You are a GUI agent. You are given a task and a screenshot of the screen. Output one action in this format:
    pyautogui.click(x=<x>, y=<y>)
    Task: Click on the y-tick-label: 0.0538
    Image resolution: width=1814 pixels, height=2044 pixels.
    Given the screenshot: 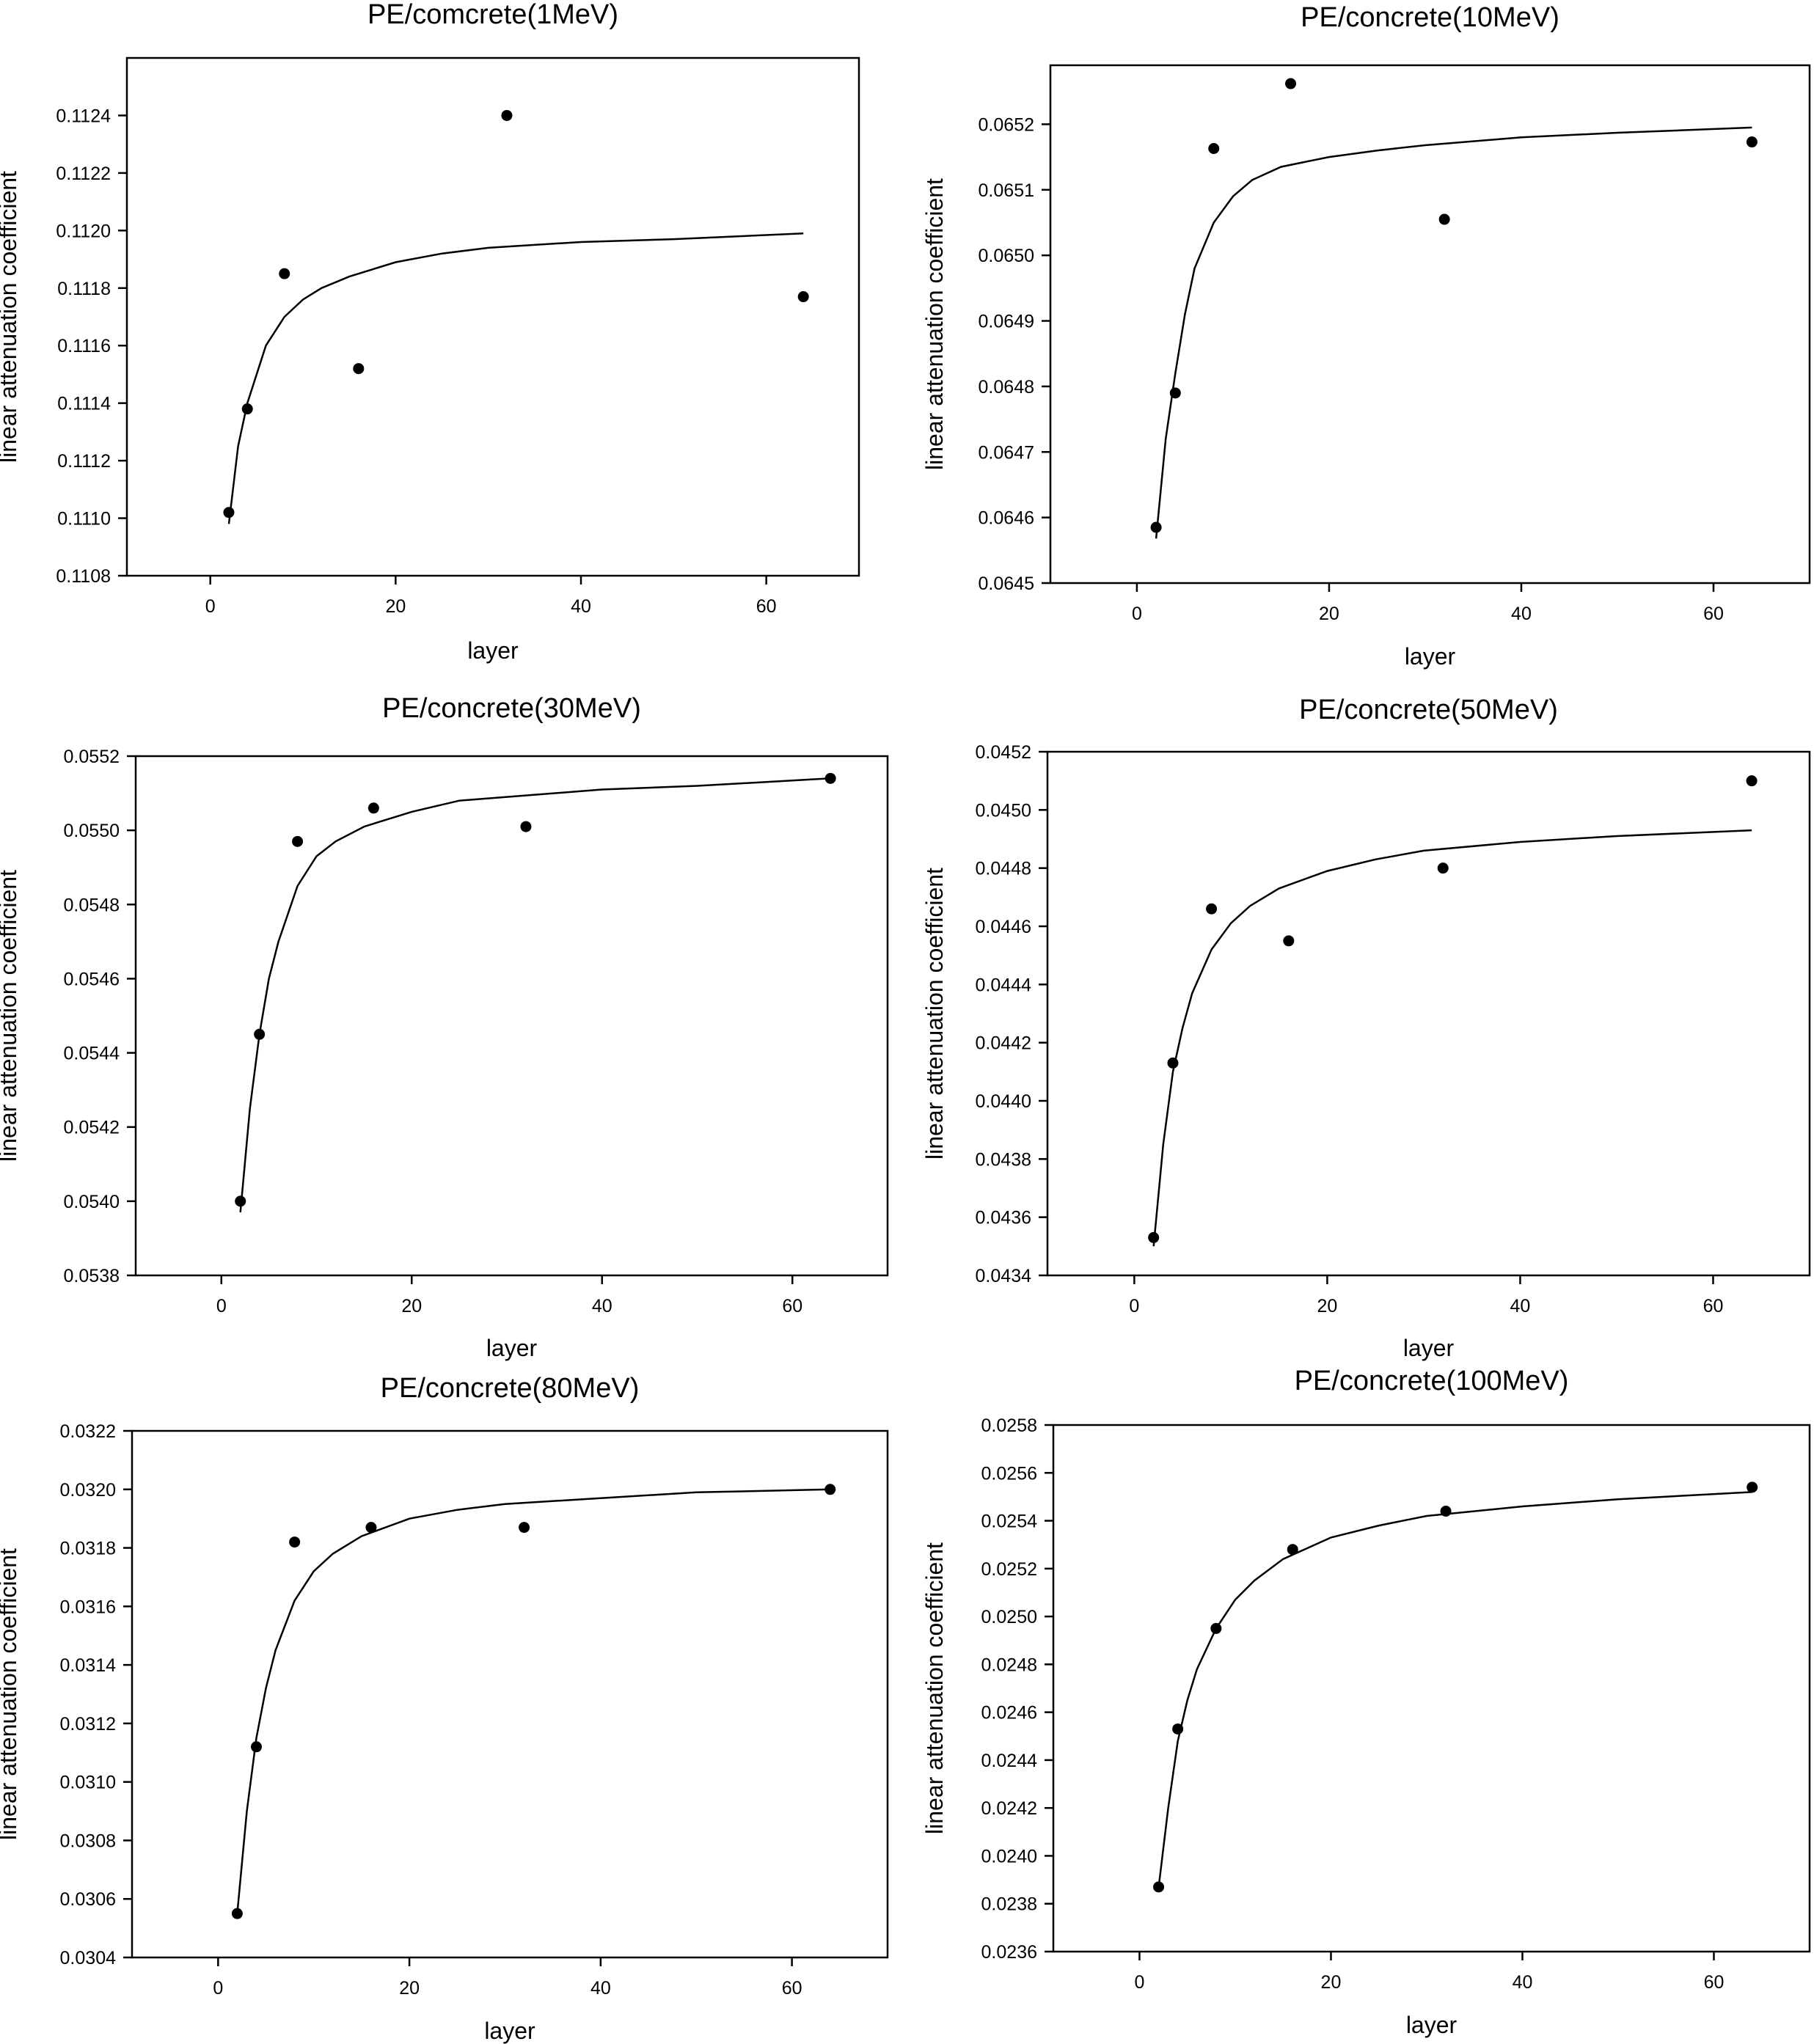 What is the action you would take?
    pyautogui.click(x=92, y=1276)
    